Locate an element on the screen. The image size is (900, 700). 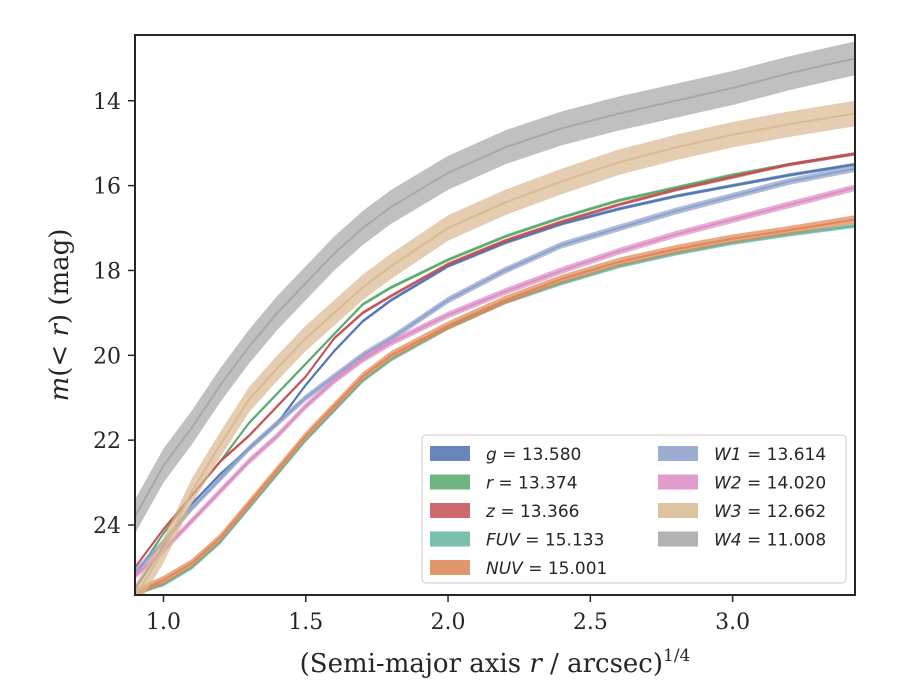
y-tick-label: 18 is located at coordinates (107, 271).